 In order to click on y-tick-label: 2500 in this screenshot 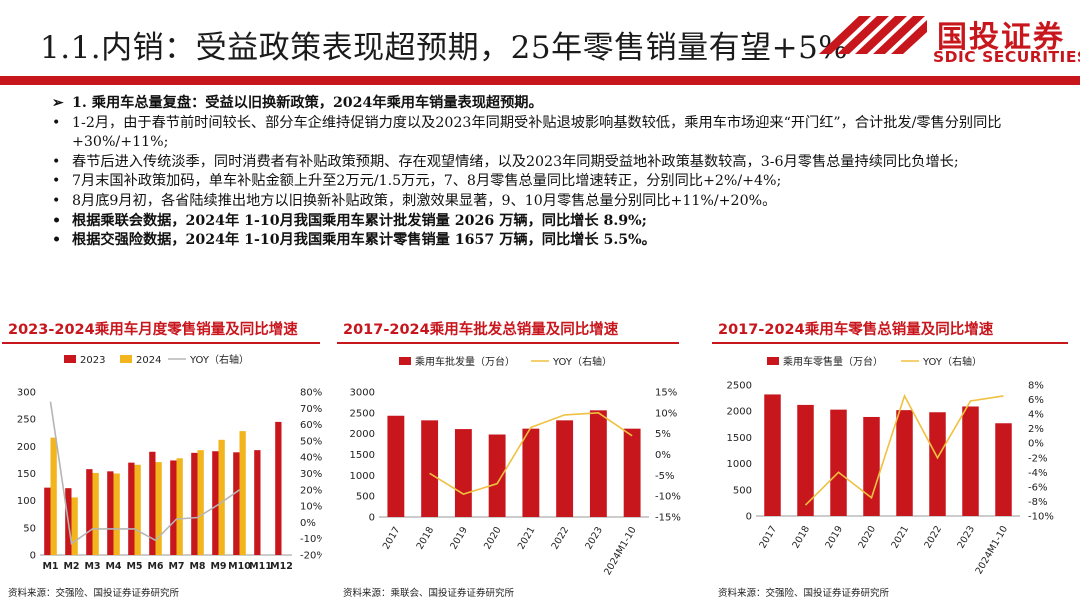, I will do `click(362, 413)`.